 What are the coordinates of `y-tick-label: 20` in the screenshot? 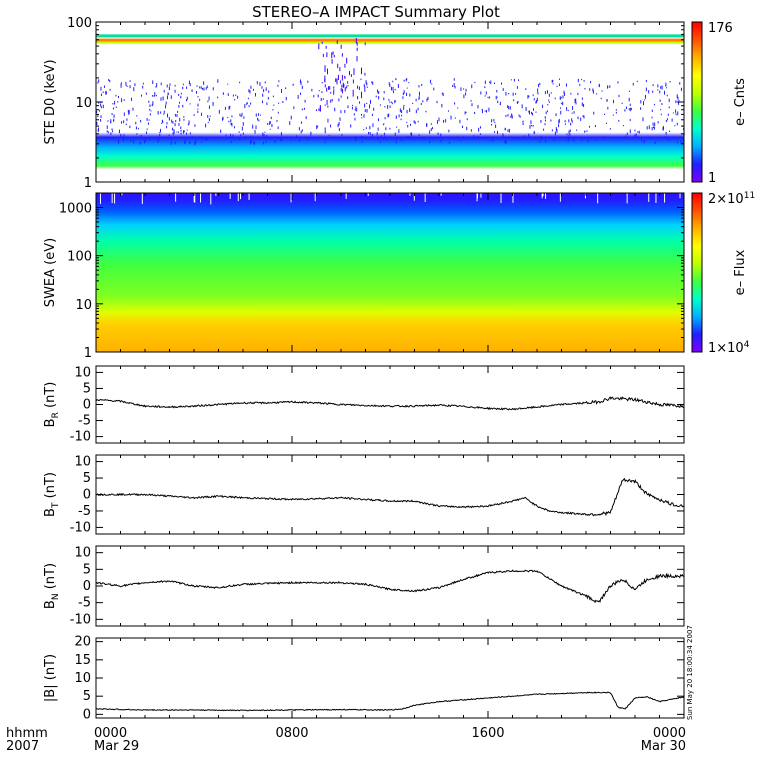 It's located at (82, 642).